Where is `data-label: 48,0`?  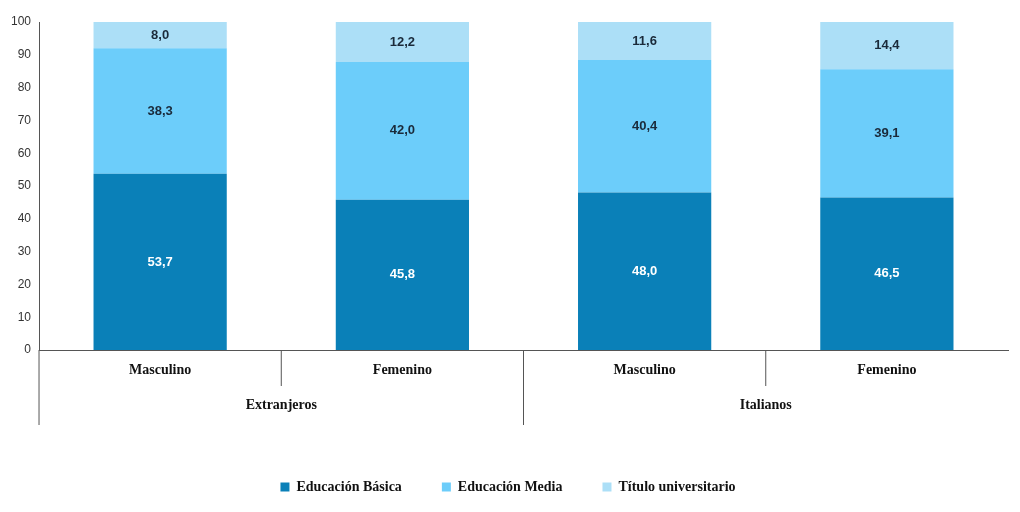 data-label: 48,0 is located at coordinates (644, 270).